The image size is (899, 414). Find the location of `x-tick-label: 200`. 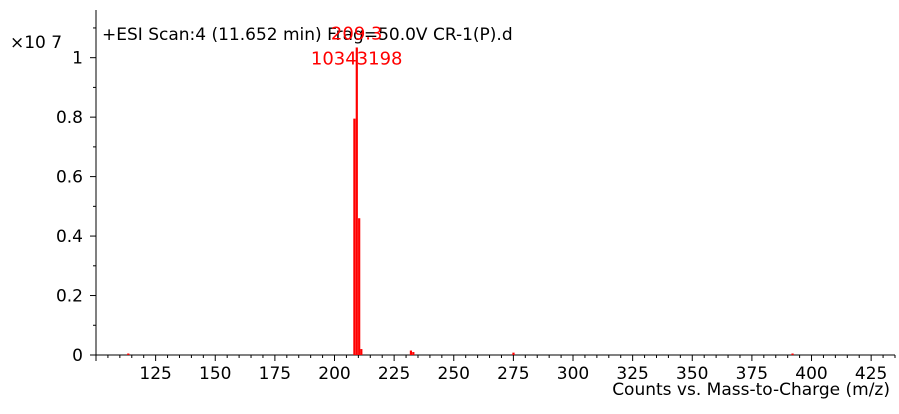

x-tick-label: 200 is located at coordinates (334, 374).